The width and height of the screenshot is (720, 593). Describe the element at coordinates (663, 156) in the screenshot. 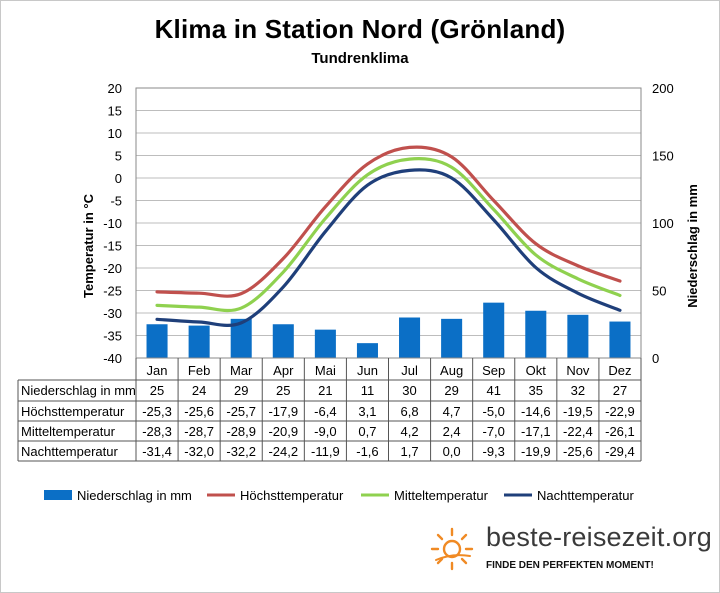

I see `right-tick-label: 150` at that location.